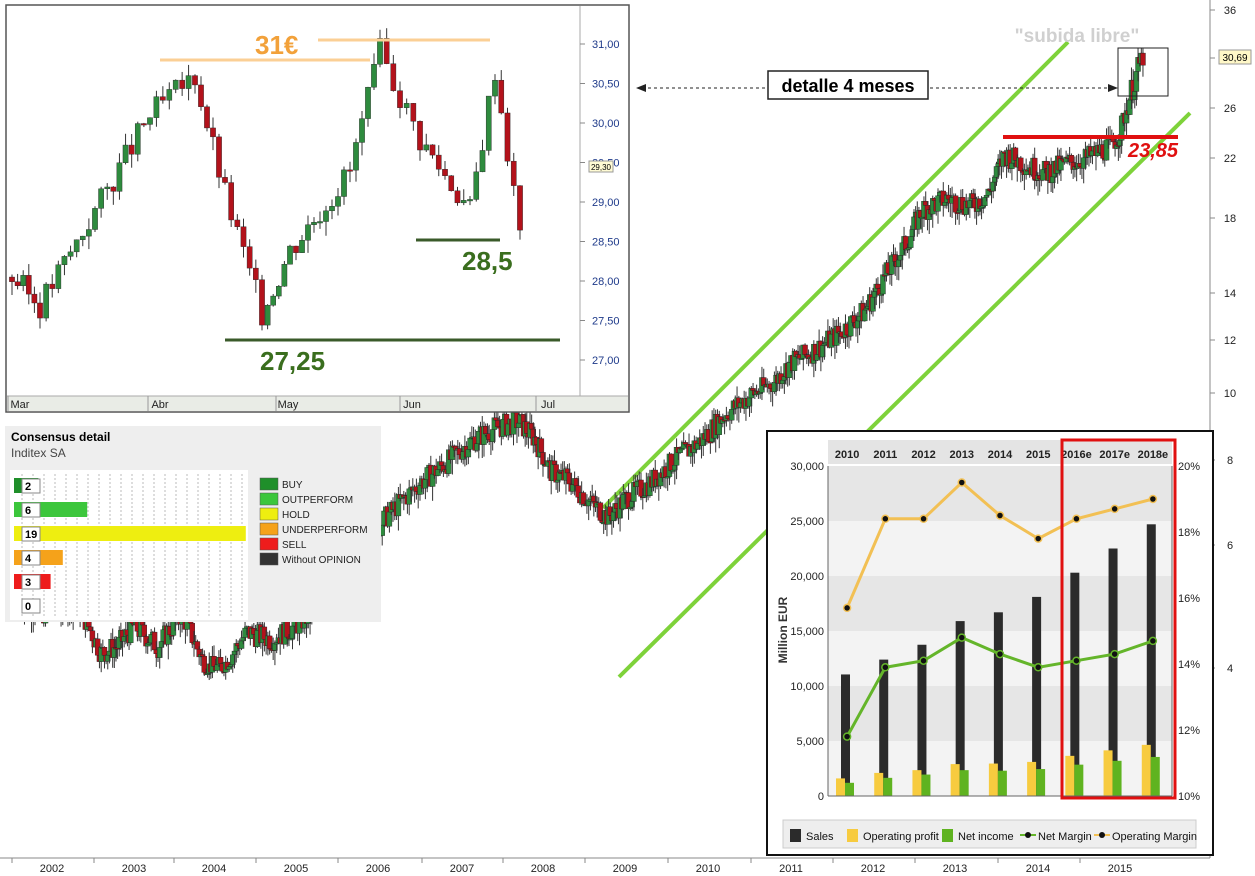 The image size is (1255, 876). Describe the element at coordinates (1076, 455) in the screenshot. I see `fund-category-label: 2016e` at that location.